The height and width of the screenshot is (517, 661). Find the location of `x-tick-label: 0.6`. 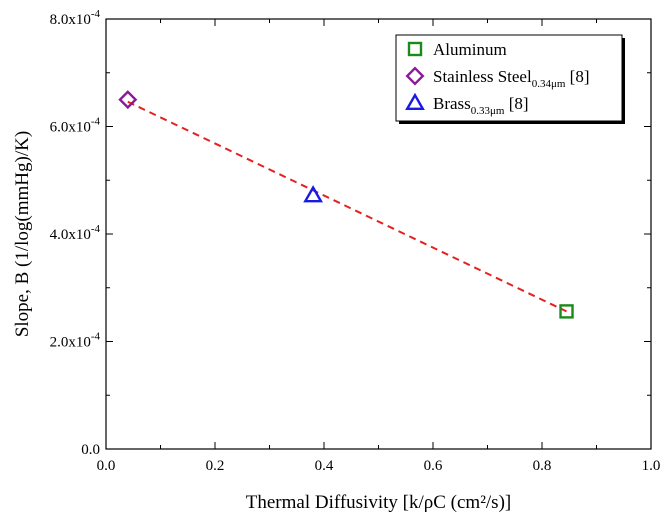

x-tick-label: 0.6 is located at coordinates (433, 466).